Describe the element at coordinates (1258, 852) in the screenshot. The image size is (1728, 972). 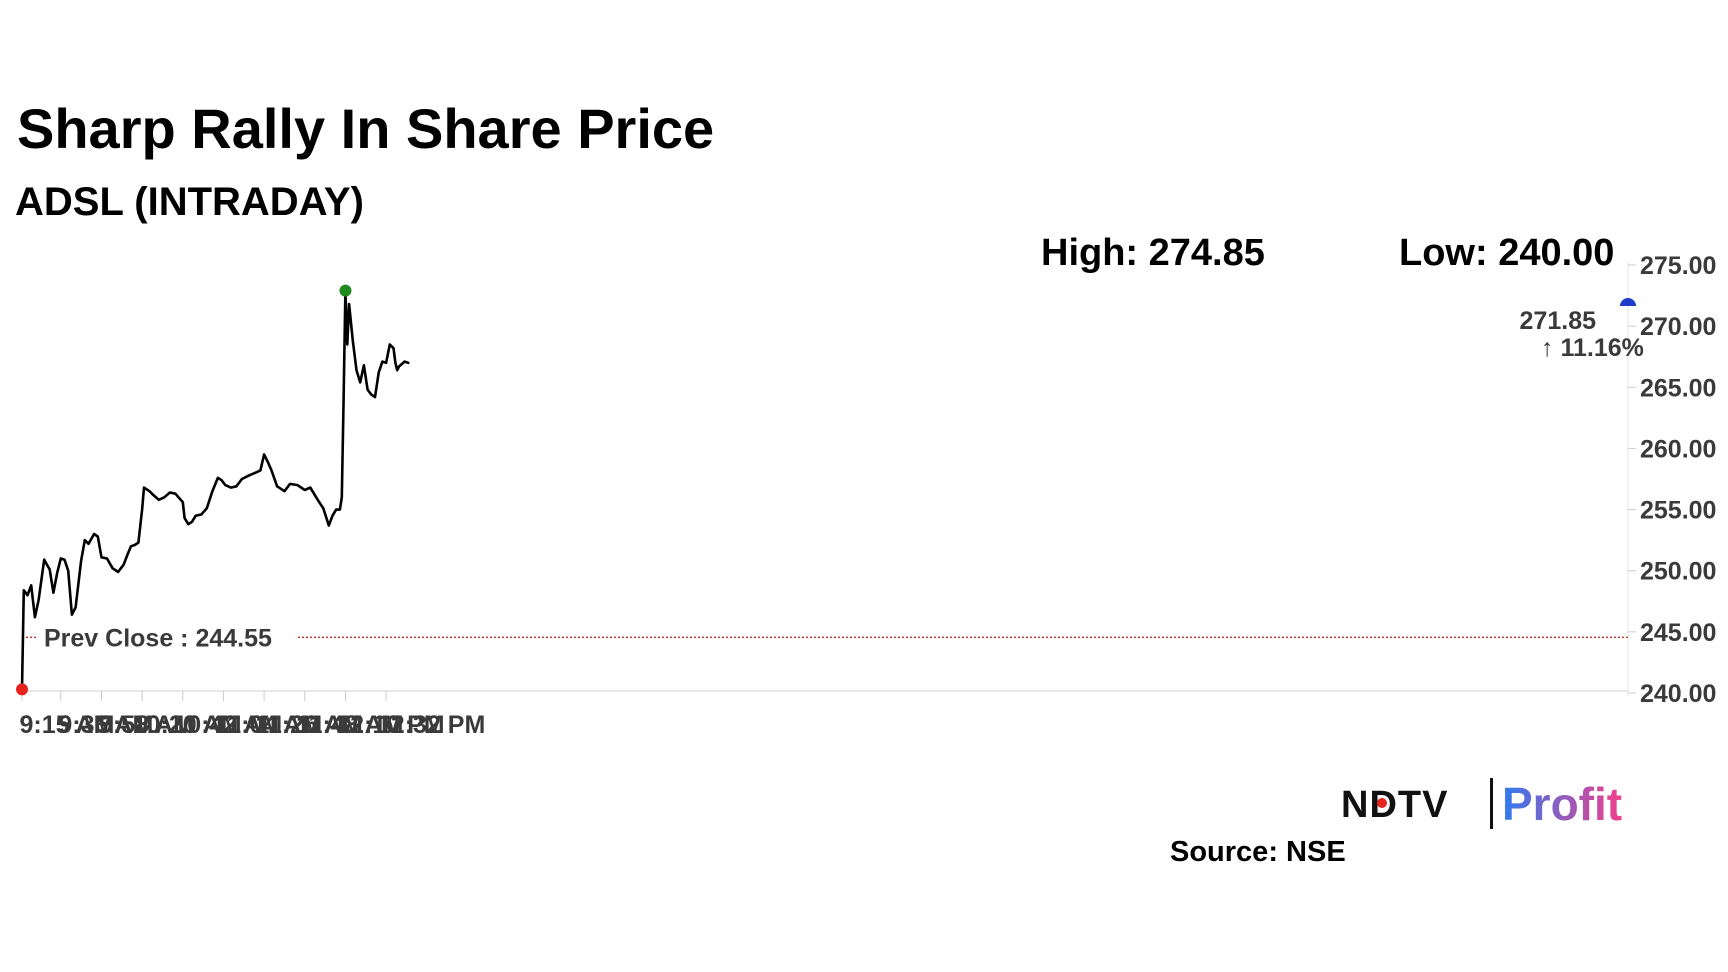
I see `source-label: Source: NSE` at that location.